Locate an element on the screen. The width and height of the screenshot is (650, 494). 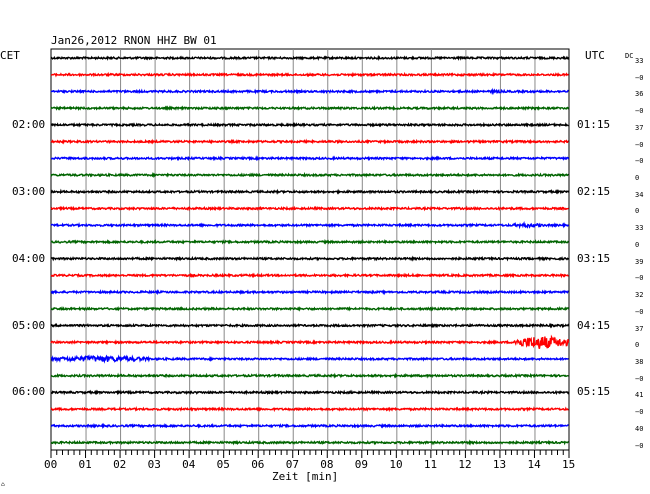
corner-mark: ⌂ is located at coordinates (3, 484).